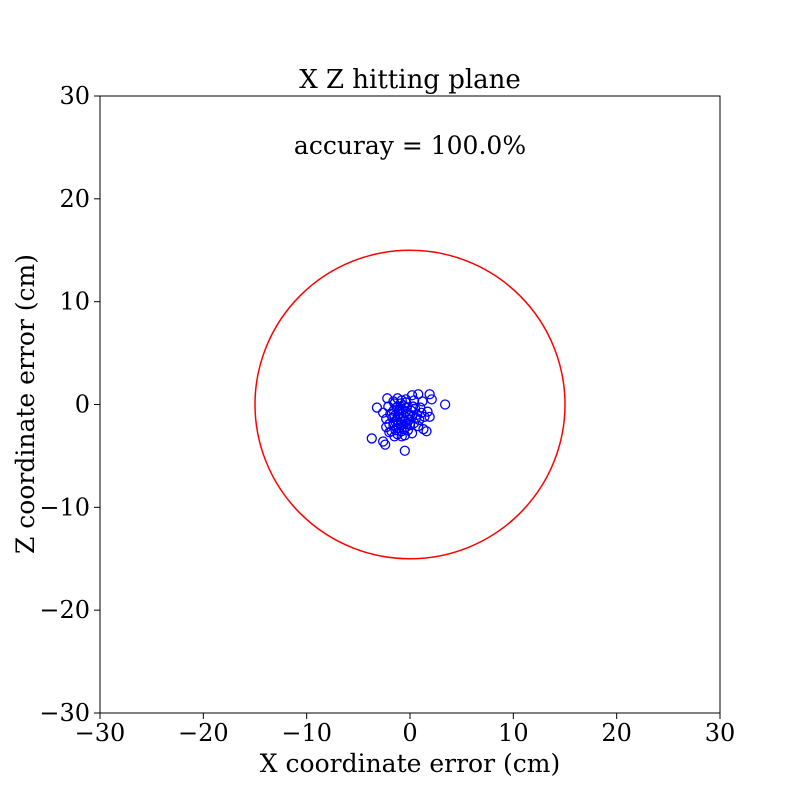 The width and height of the screenshot is (800, 800). Describe the element at coordinates (513, 733) in the screenshot. I see `x-tick-label: 10` at that location.